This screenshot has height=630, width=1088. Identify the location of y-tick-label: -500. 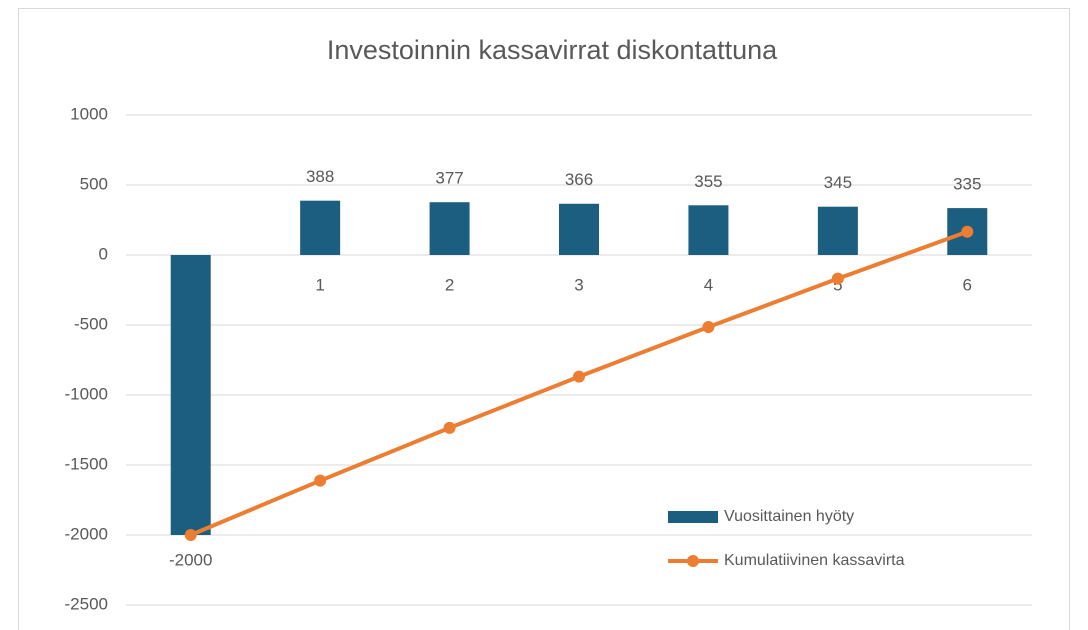
(91, 323).